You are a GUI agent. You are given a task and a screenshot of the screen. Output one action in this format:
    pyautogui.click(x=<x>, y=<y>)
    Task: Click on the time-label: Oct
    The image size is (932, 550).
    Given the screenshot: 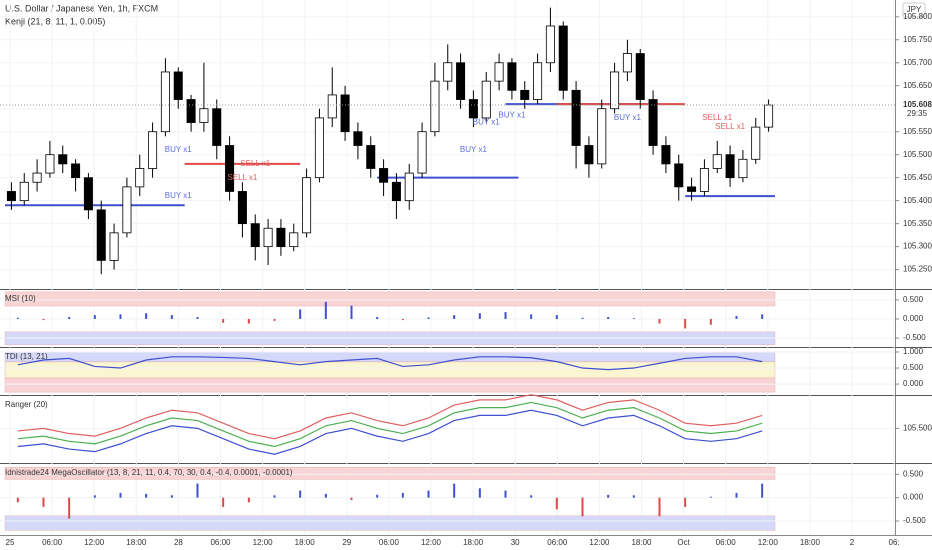 What is the action you would take?
    pyautogui.click(x=683, y=542)
    